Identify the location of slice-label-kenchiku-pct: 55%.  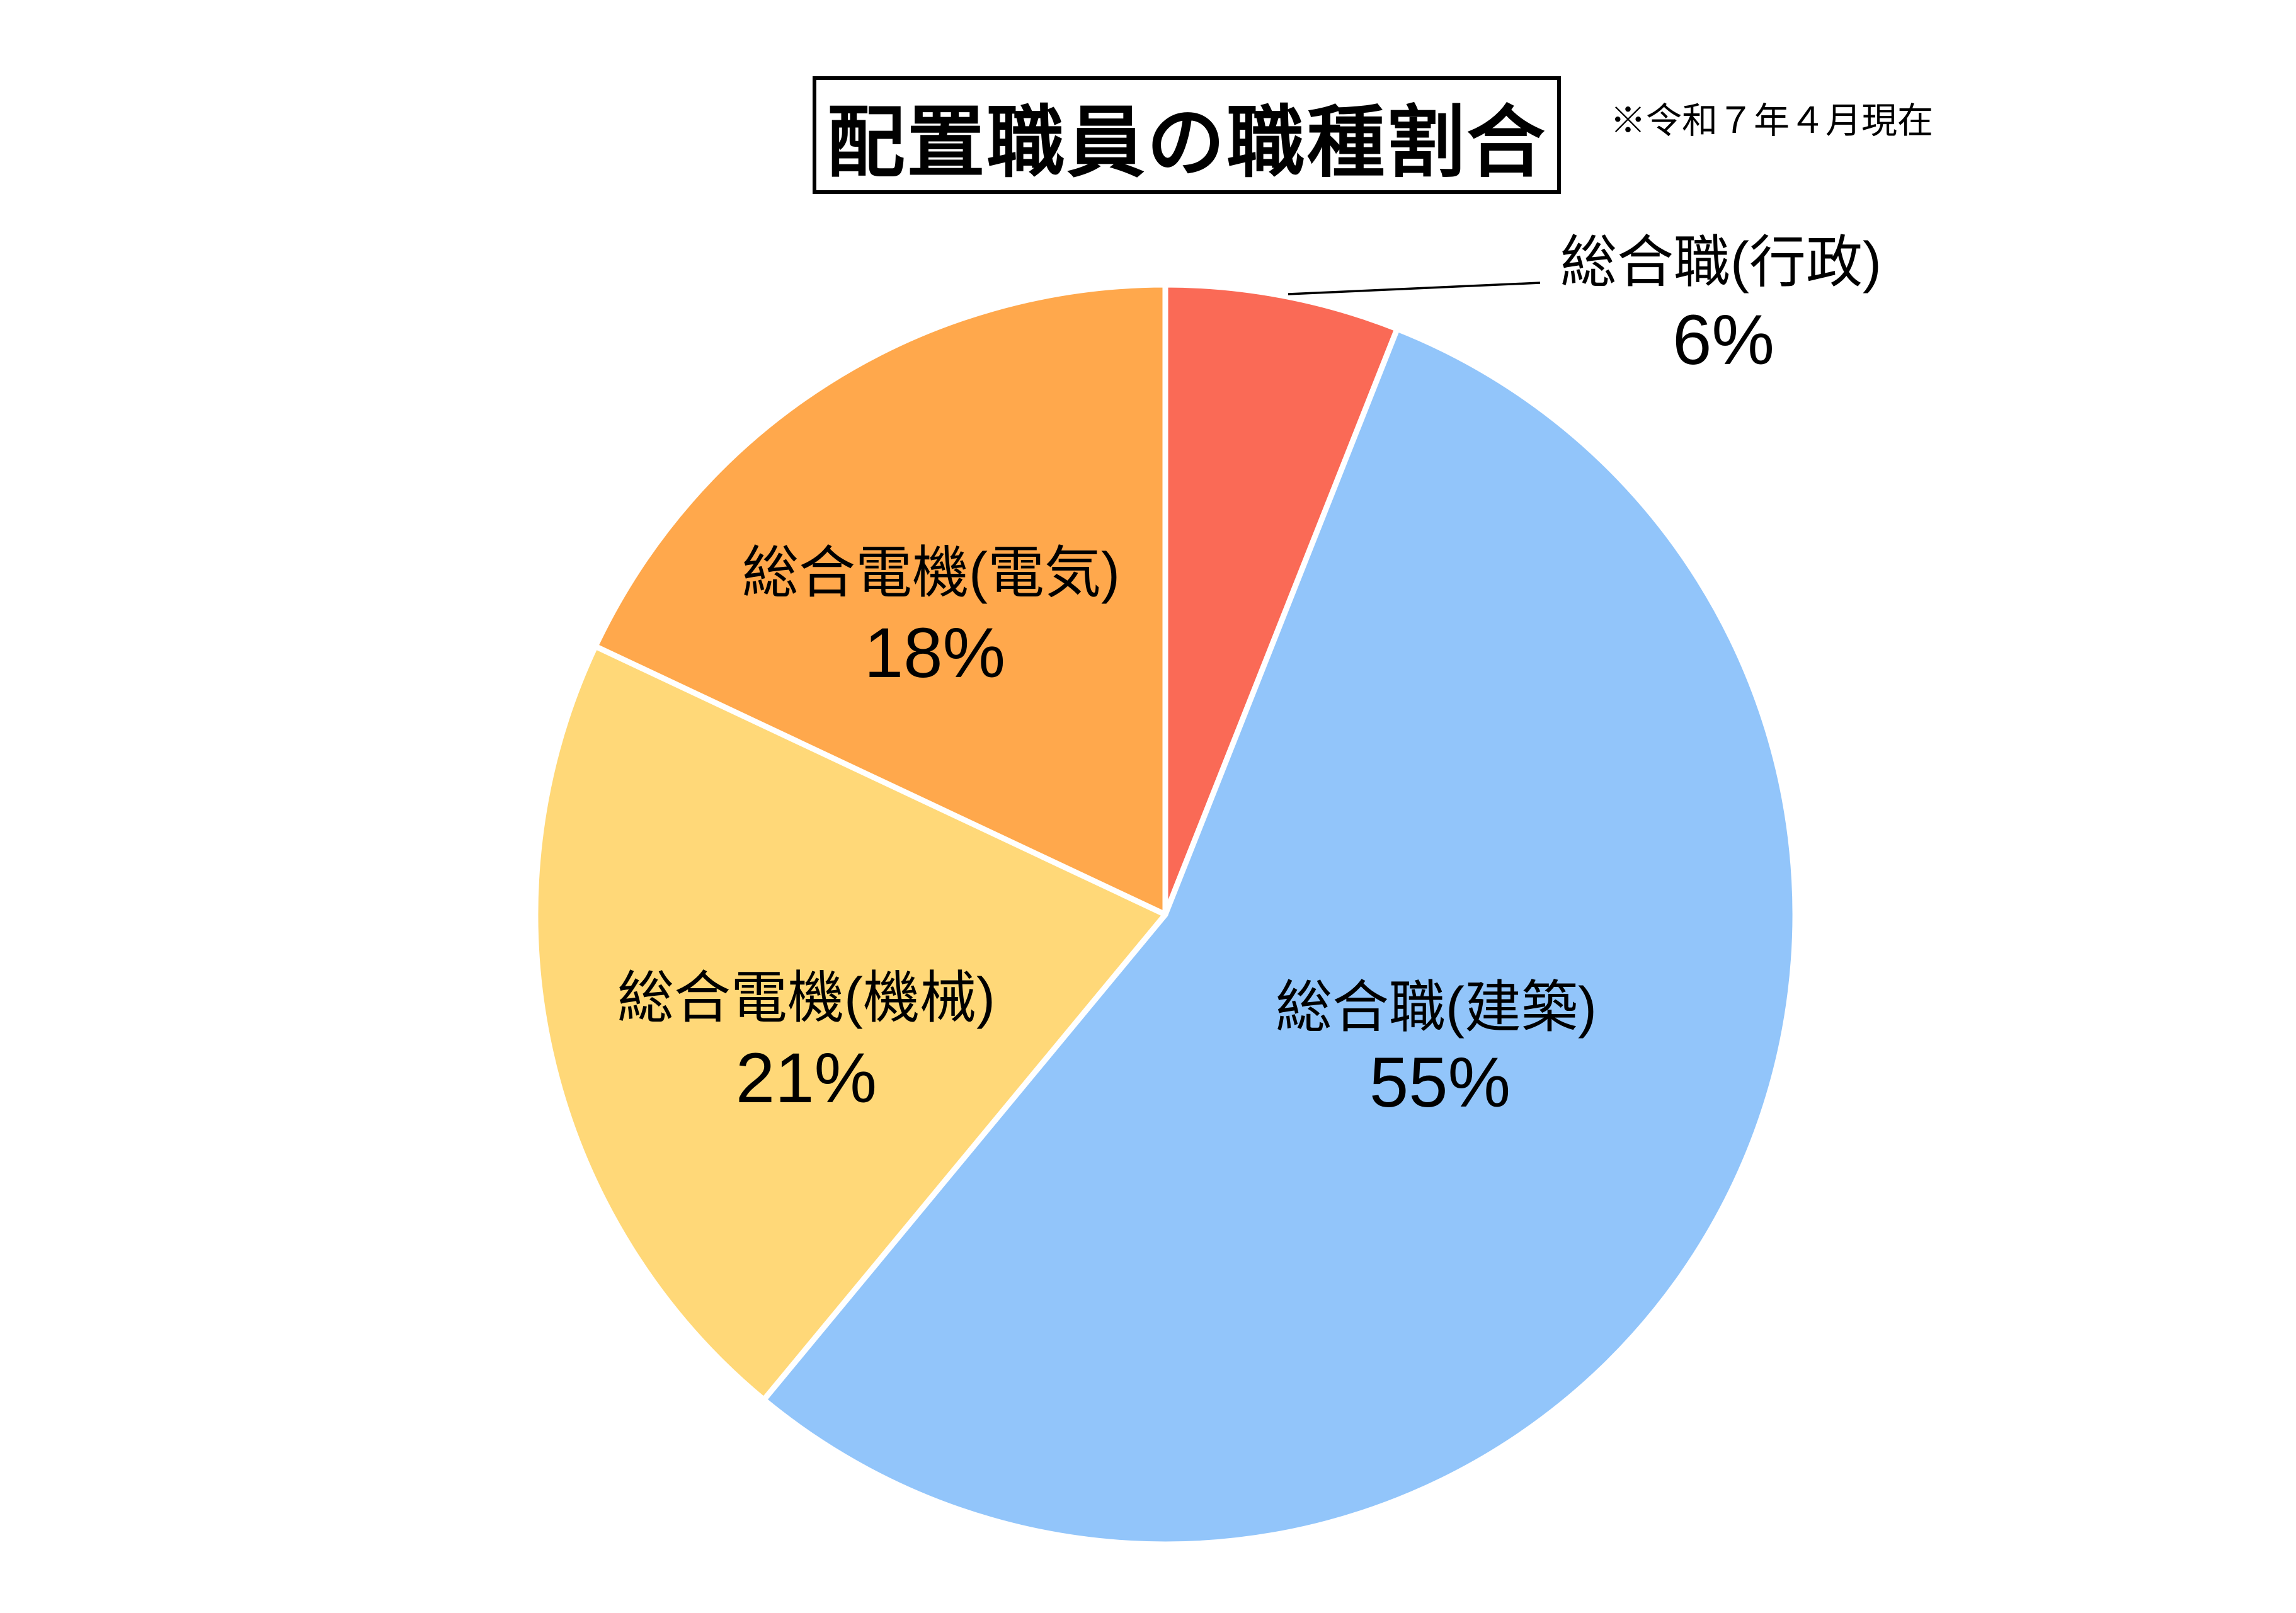
(1440, 1082).